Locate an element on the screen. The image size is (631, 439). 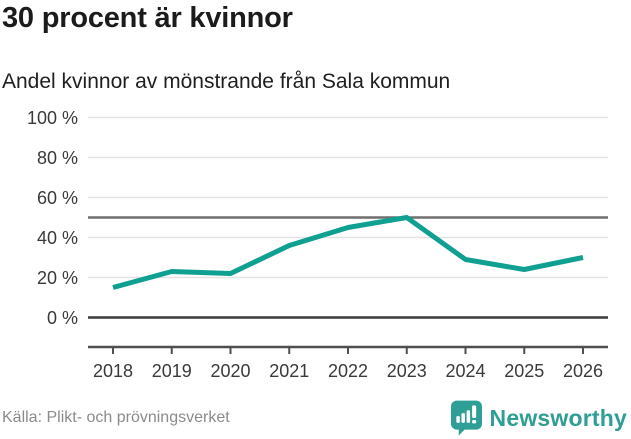
speech-bubble-shape is located at coordinates (466, 418).